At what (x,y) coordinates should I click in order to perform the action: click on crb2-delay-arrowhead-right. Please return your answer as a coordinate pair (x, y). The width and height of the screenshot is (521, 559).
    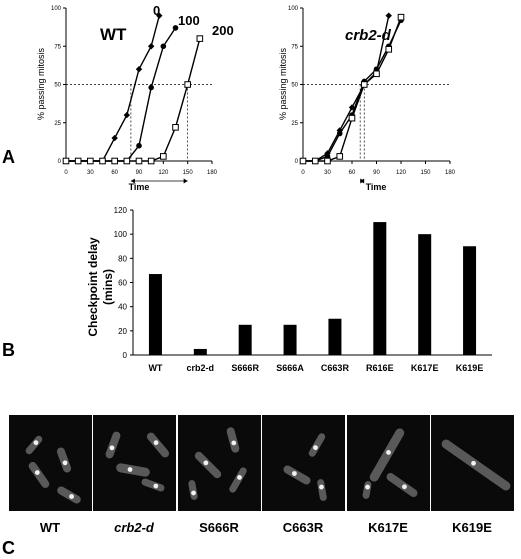
    Looking at the image, I should click on (362, 181).